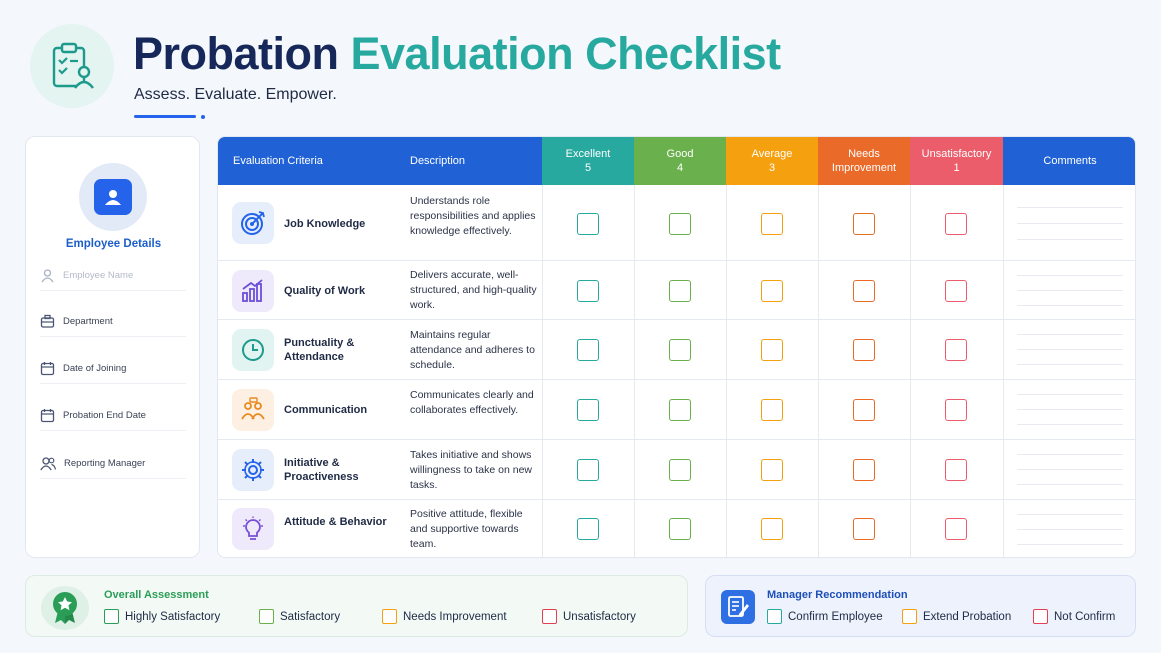 The height and width of the screenshot is (653, 1161). Describe the element at coordinates (47, 321) in the screenshot. I see `briefcase-icon` at that location.